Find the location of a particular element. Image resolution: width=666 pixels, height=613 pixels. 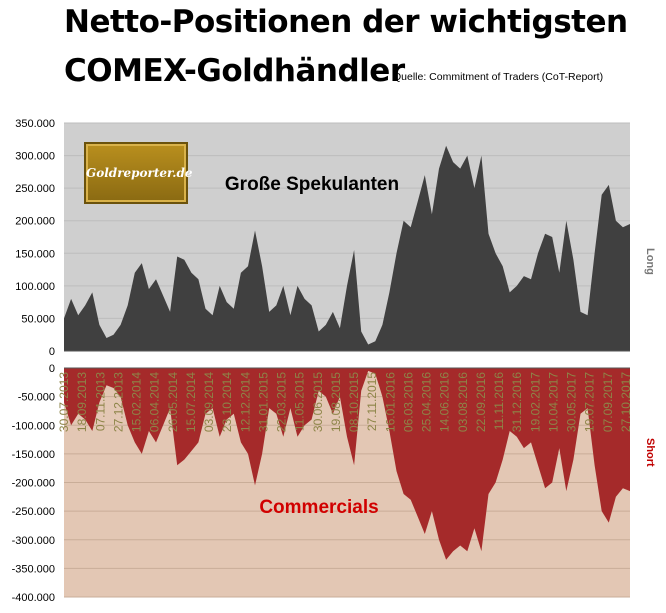

chart-title-line1: Netto-Positionen der wichtigsten is located at coordinates (346, 22).